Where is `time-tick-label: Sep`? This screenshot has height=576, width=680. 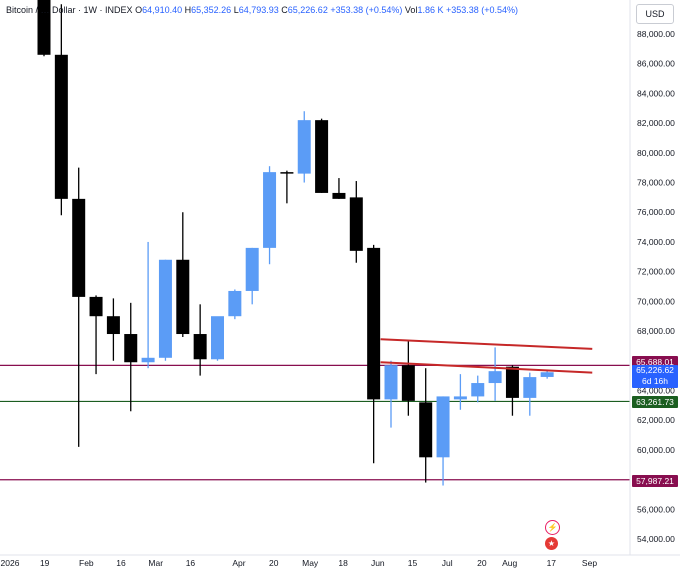 time-tick-label: Sep is located at coordinates (589, 563).